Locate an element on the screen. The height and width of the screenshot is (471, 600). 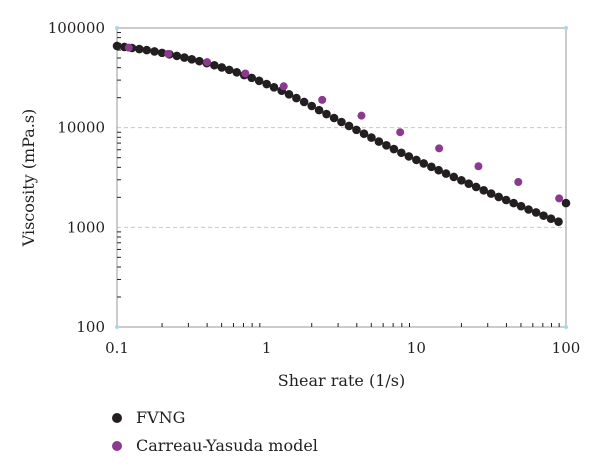
legend-label-carreau-yasuda: Carreau-Yasuda model is located at coordinates (227, 445).